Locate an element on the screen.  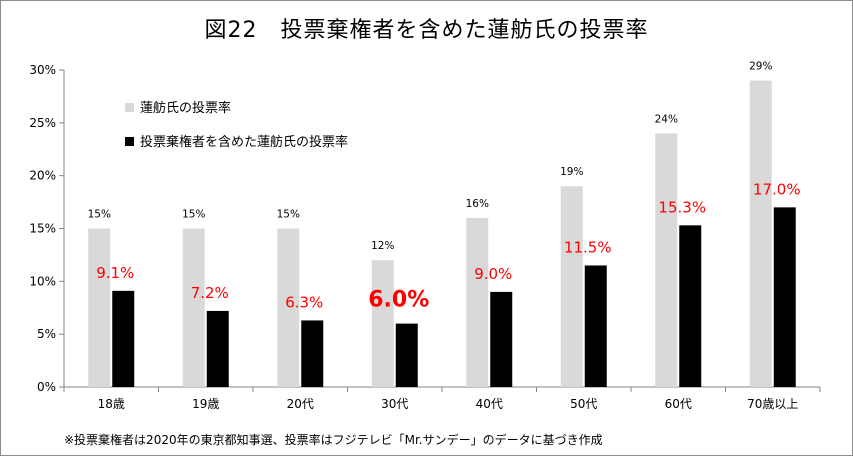
x-category-label: 60代 is located at coordinates (678, 404).